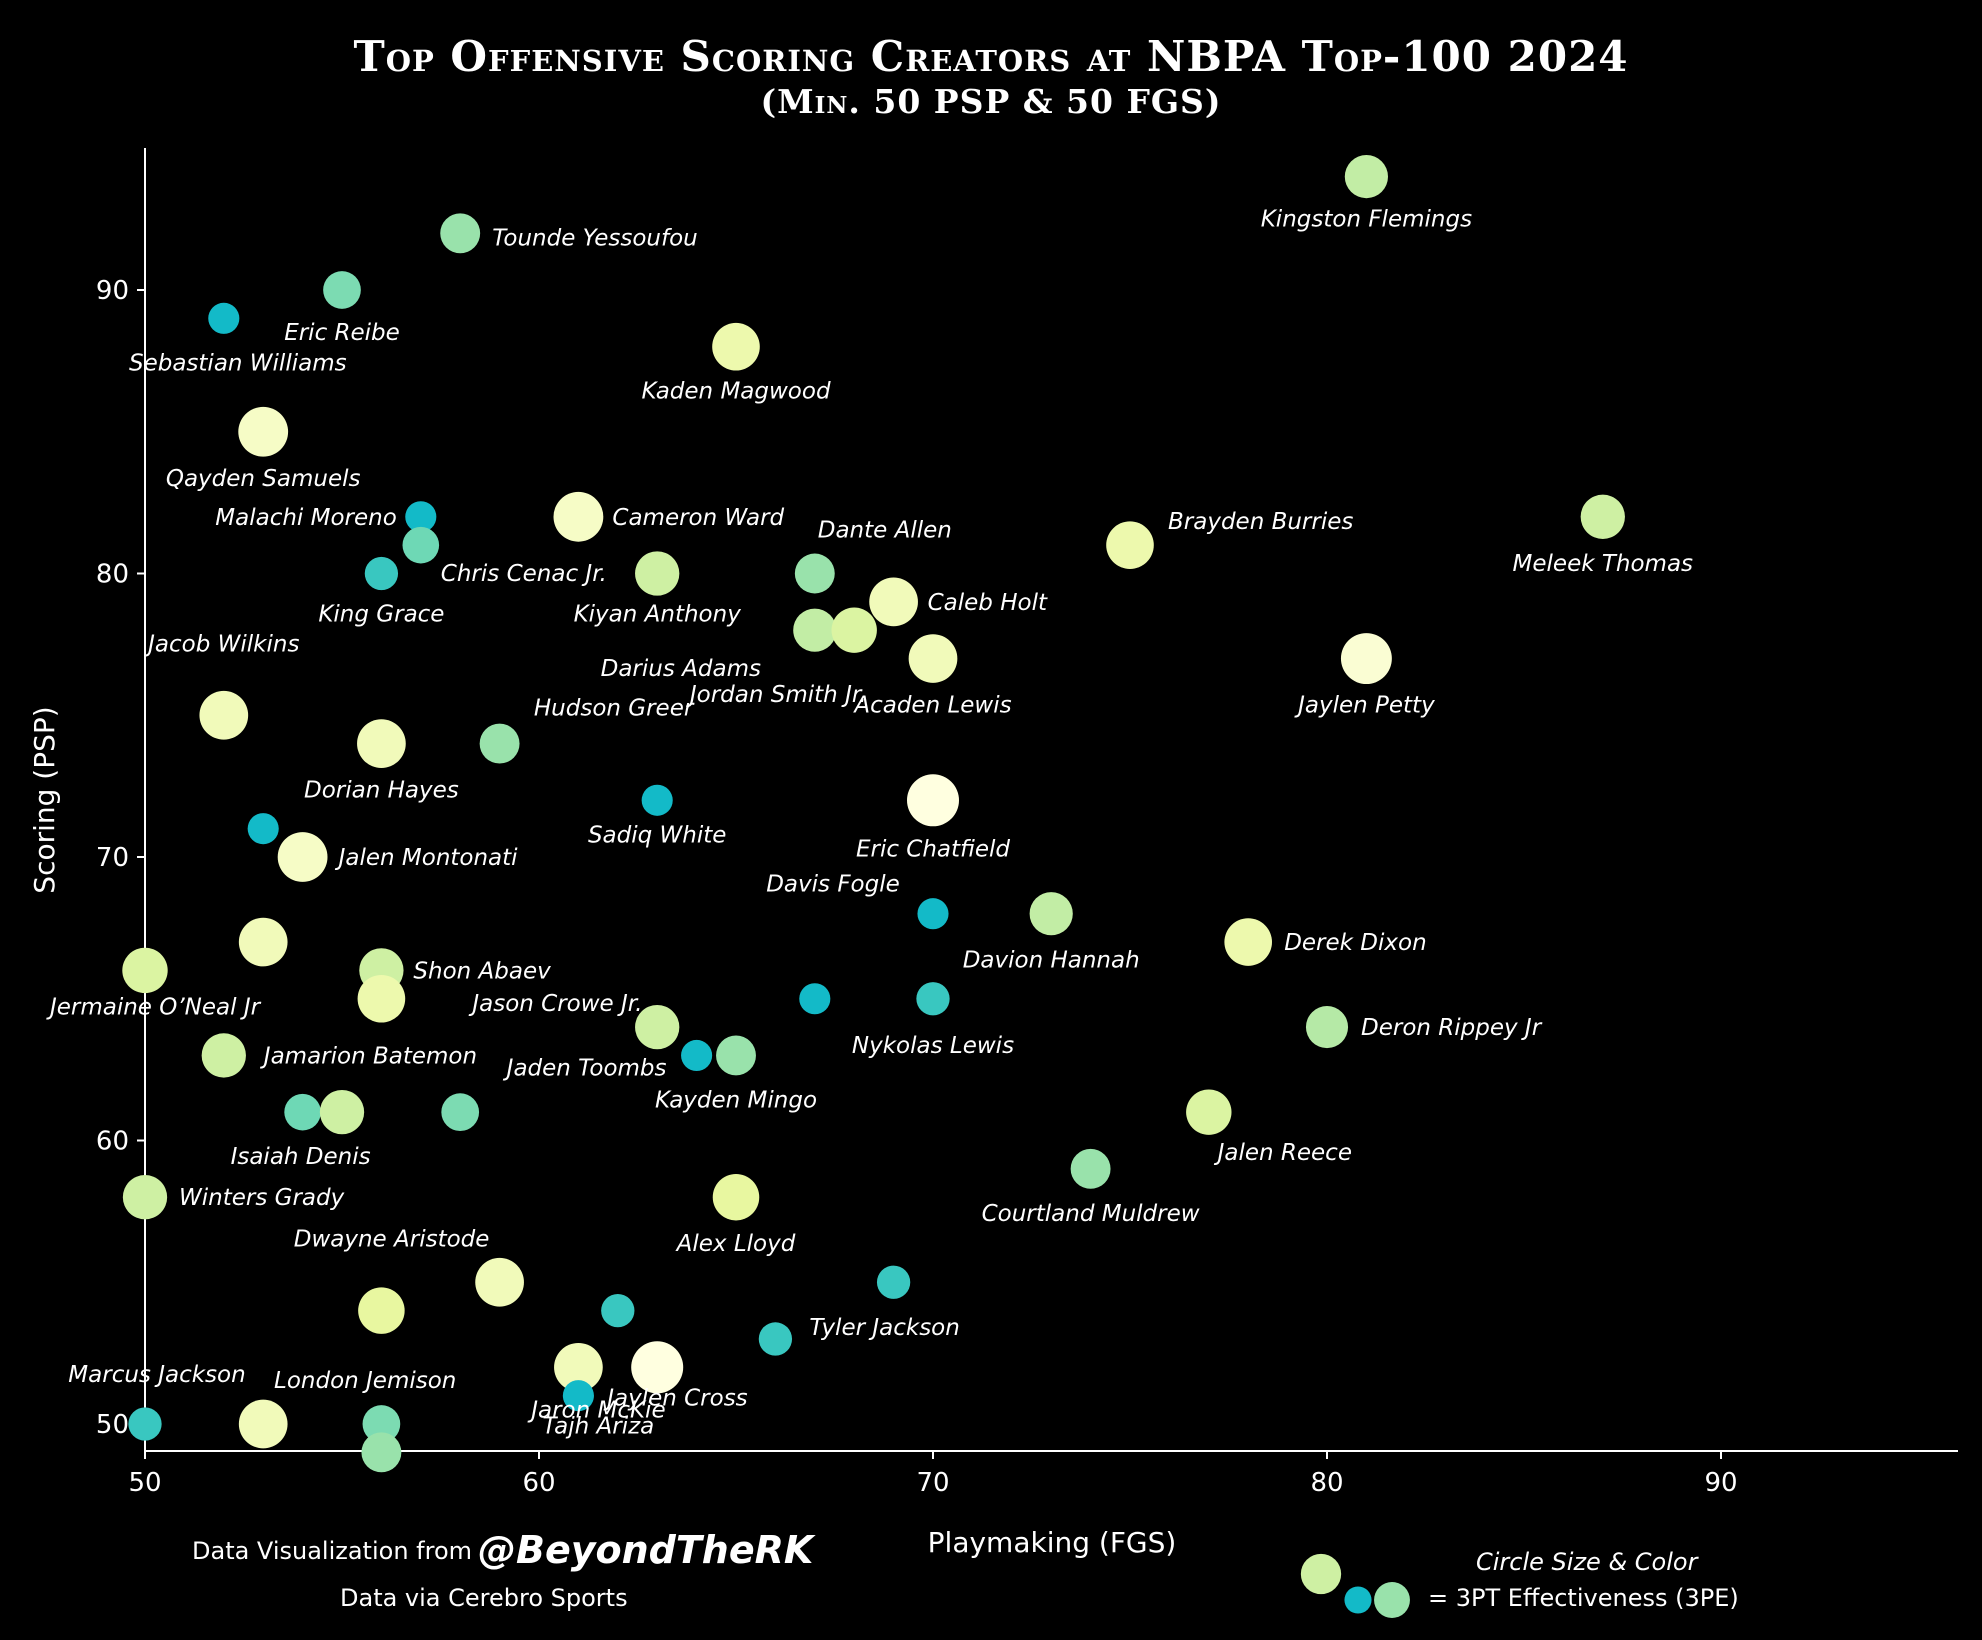  What do you see at coordinates (1720, 1483) in the screenshot?
I see `x-tick-label: 90` at bounding box center [1720, 1483].